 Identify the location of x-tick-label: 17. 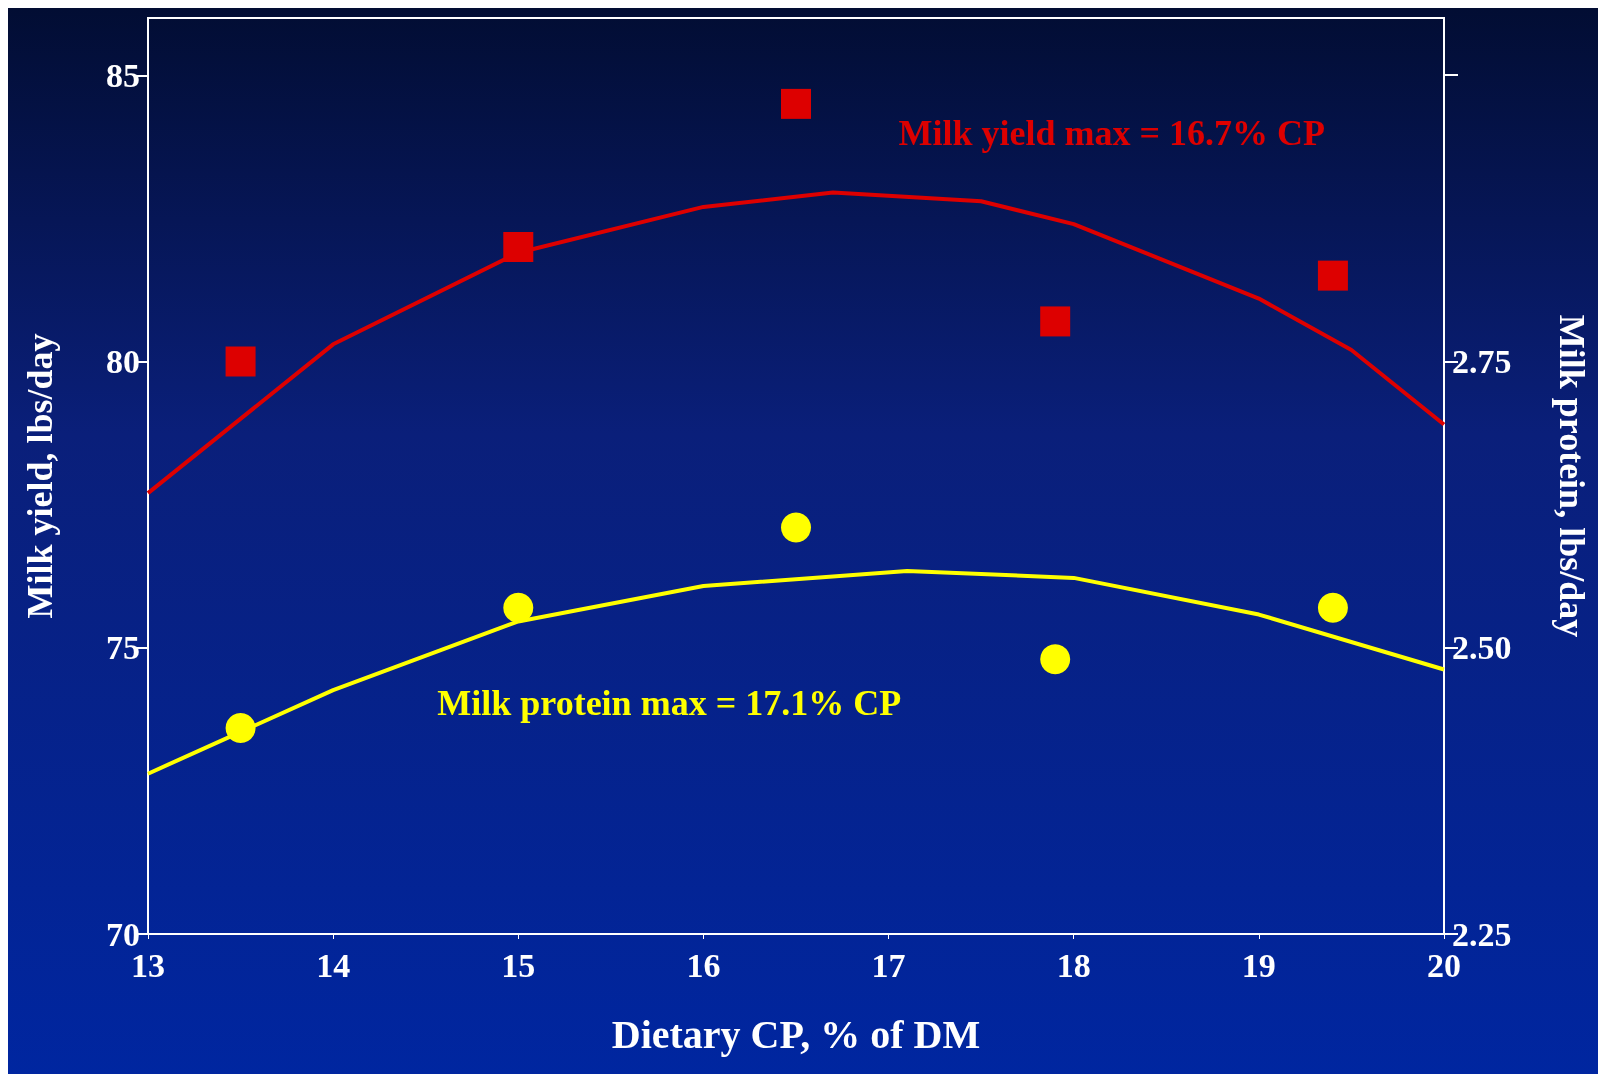
(888, 965).